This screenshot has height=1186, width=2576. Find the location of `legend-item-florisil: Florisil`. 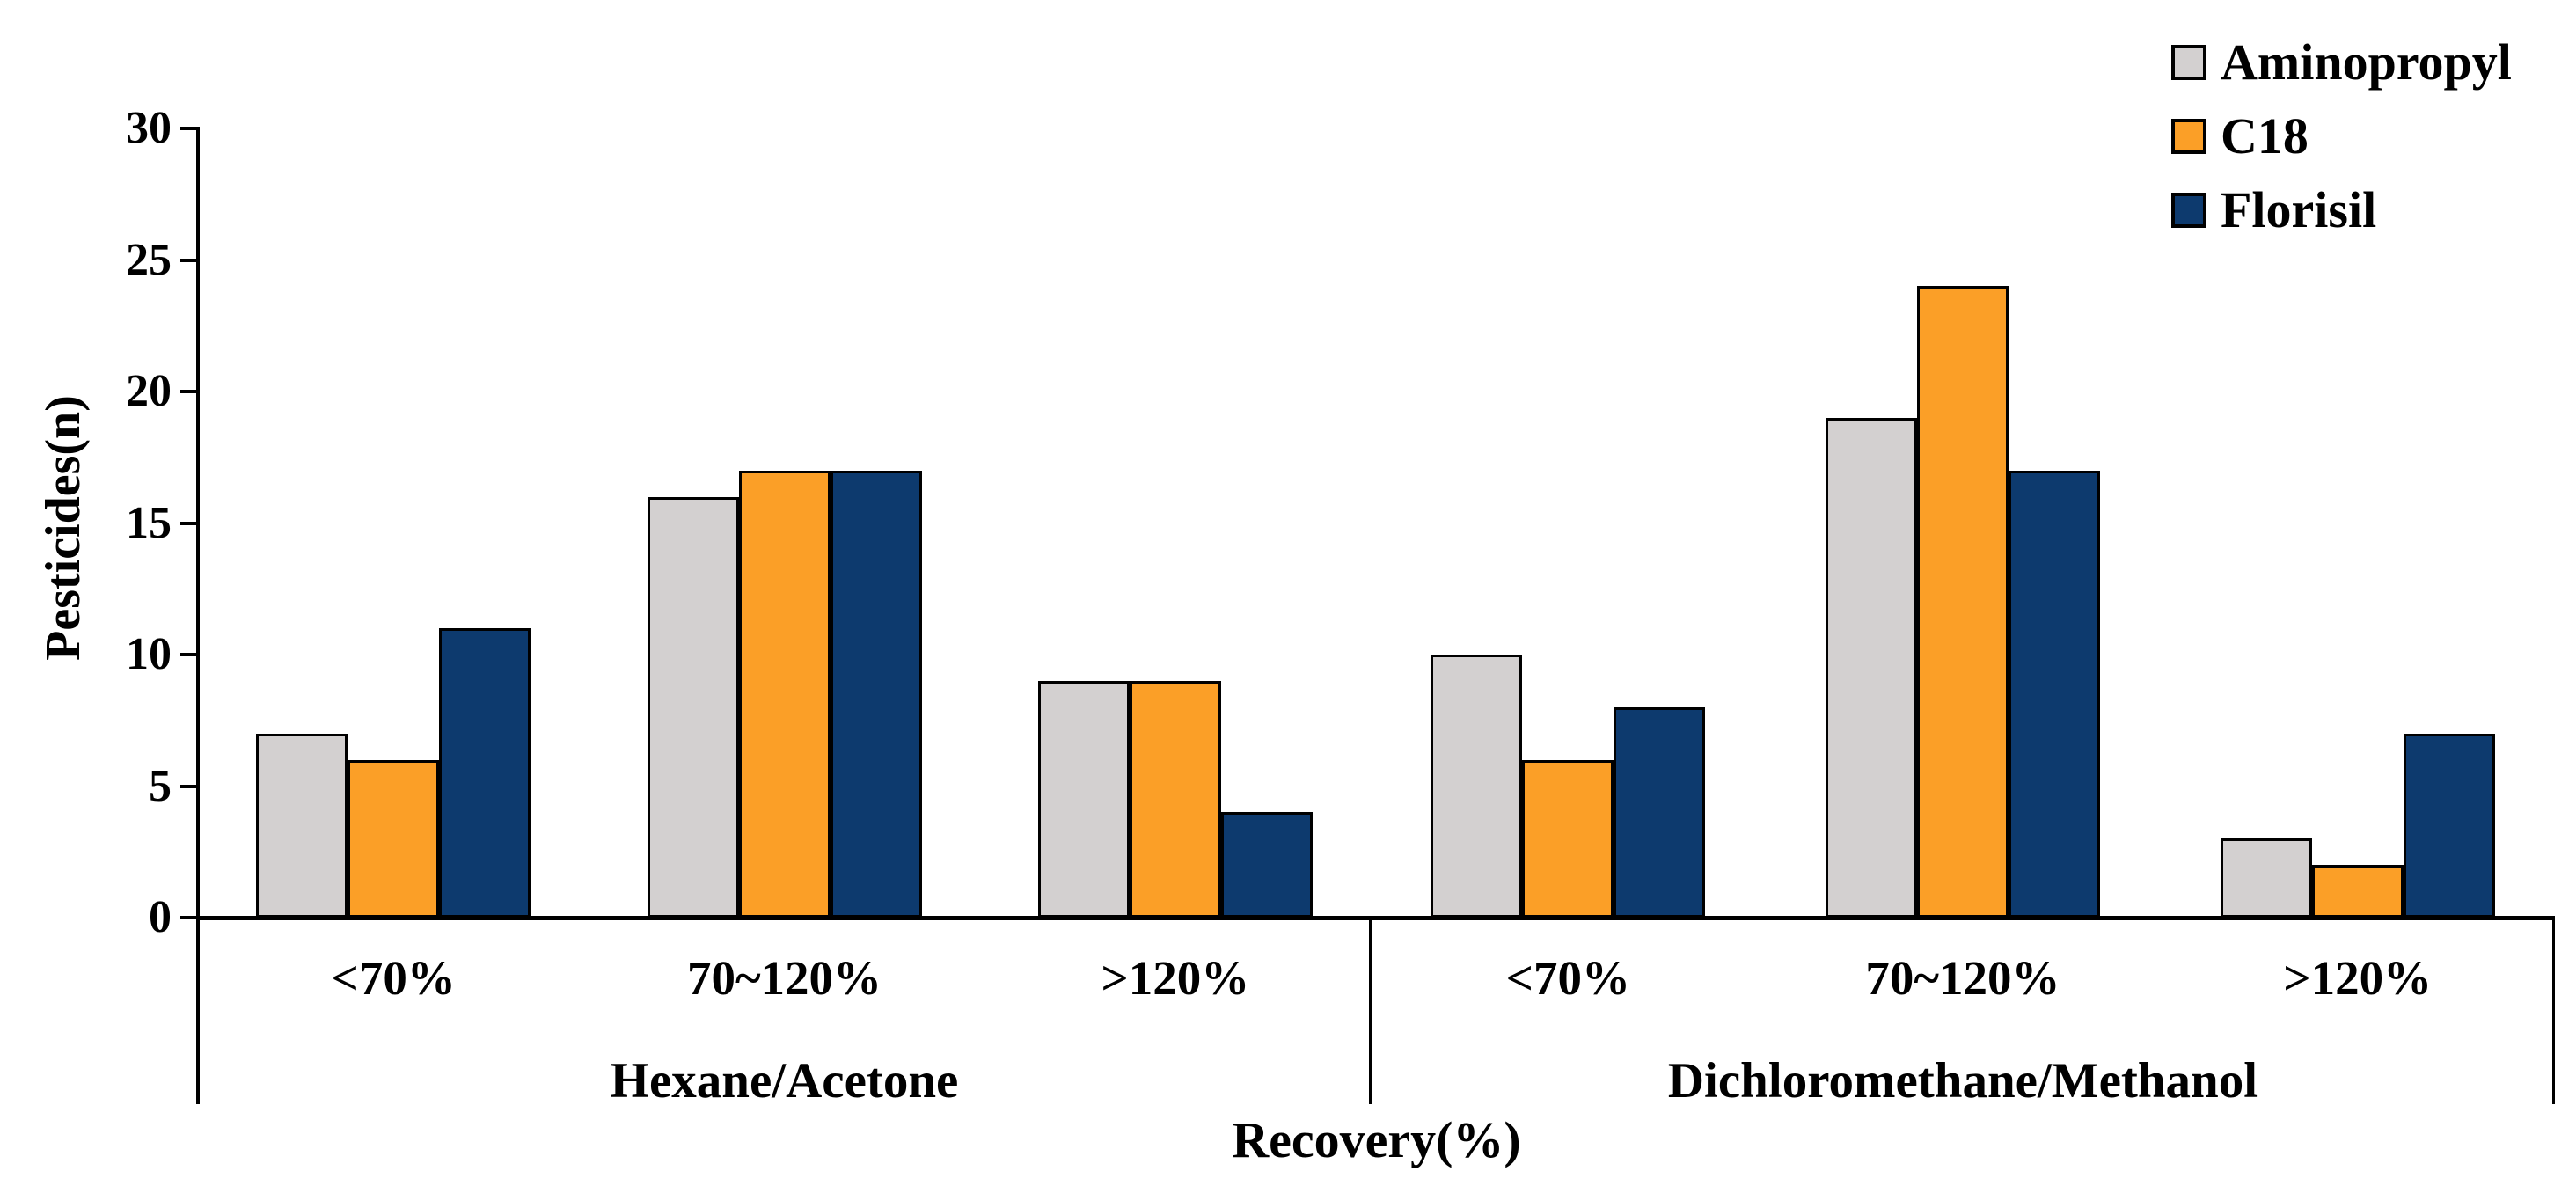

legend-item-florisil: Florisil is located at coordinates (2341, 210).